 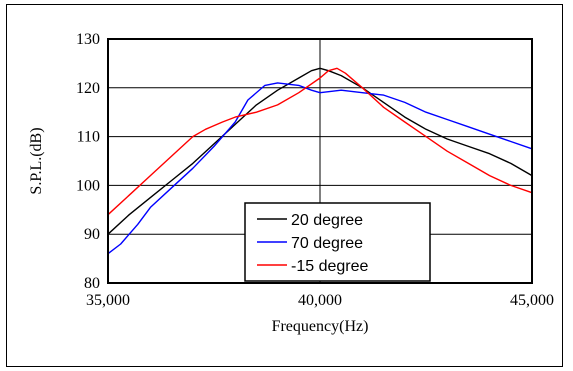 What do you see at coordinates (329, 266) in the screenshot?
I see `legend-label-2: -15 degree` at bounding box center [329, 266].